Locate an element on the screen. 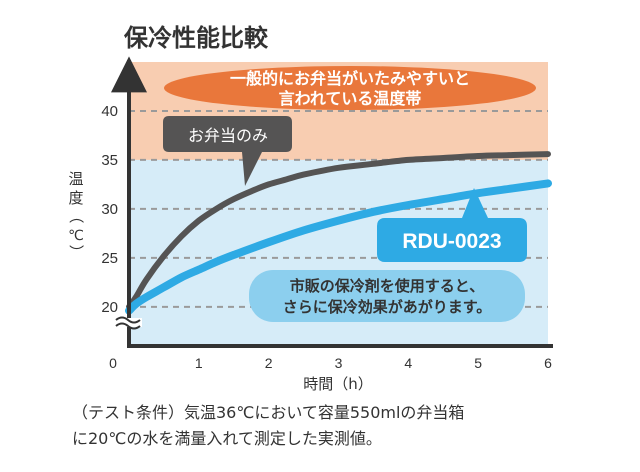 The image size is (640, 472). x-tick-label-5: 5 is located at coordinates (478, 363).